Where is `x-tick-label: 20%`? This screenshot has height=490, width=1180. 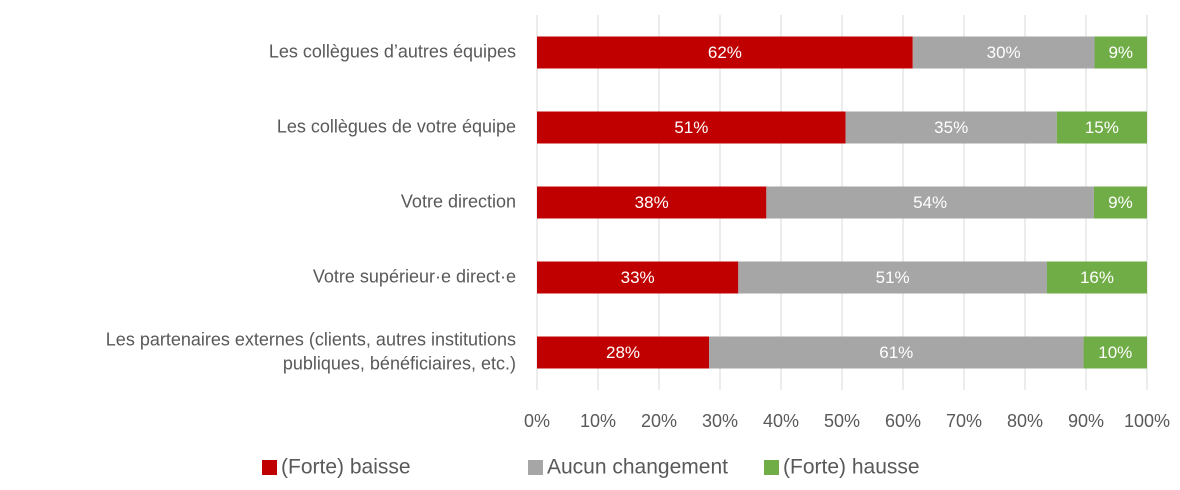
x-tick-label: 20% is located at coordinates (659, 421).